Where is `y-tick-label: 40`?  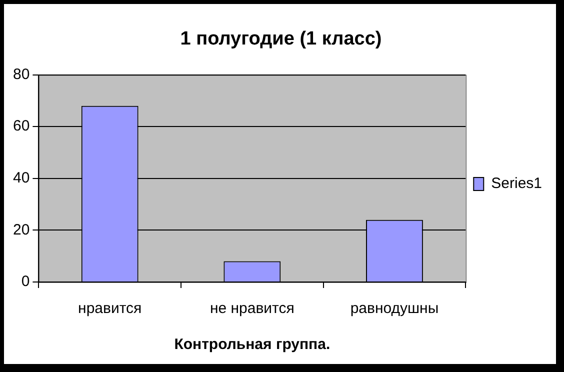 y-tick-label: 40 is located at coordinates (21, 178).